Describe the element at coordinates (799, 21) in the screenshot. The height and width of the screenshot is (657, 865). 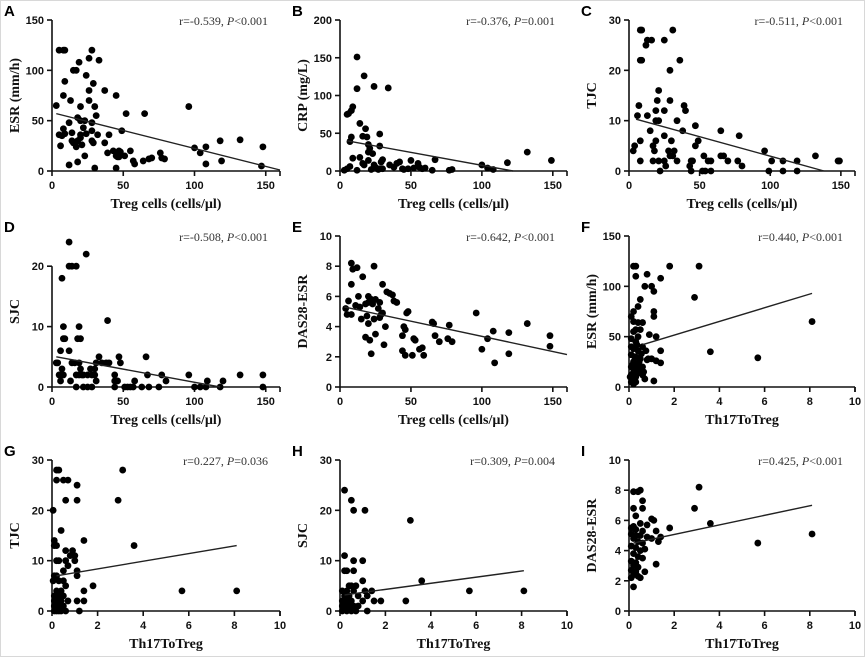
I see `correlation-annotation: r=-0.511, P<0.001` at that location.